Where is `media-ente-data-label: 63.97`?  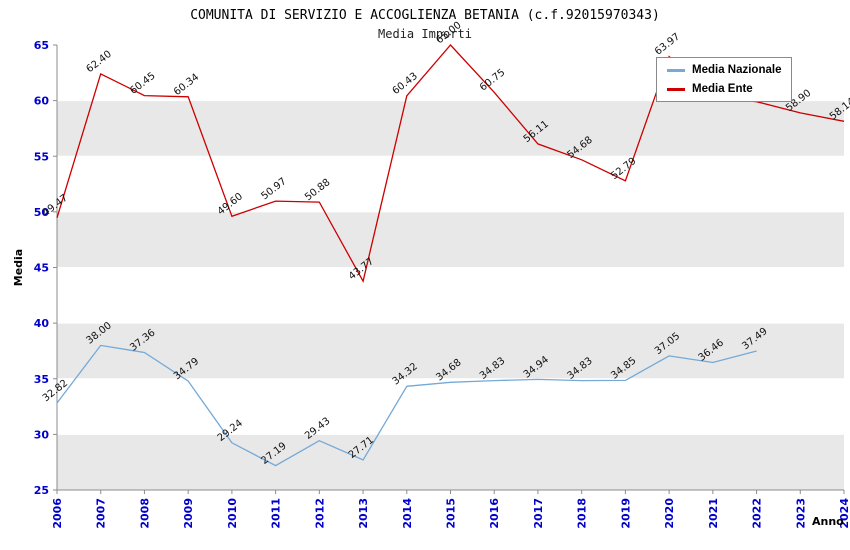 media-ente-data-label: 63.97 is located at coordinates (667, 44).